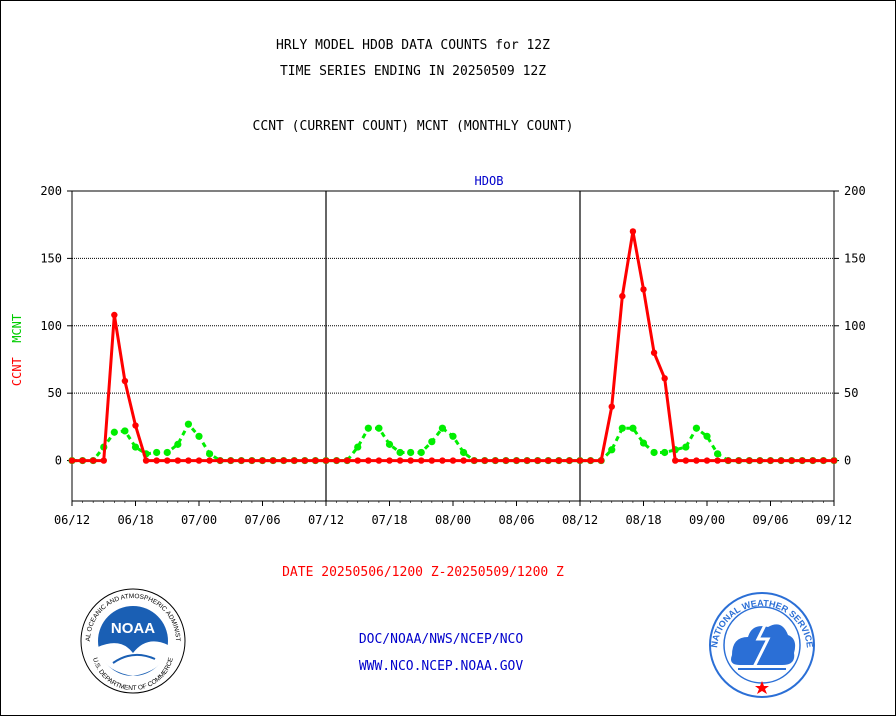 This screenshot has height=716, width=896. I want to click on x-tick-label: 08/18, so click(643, 520).